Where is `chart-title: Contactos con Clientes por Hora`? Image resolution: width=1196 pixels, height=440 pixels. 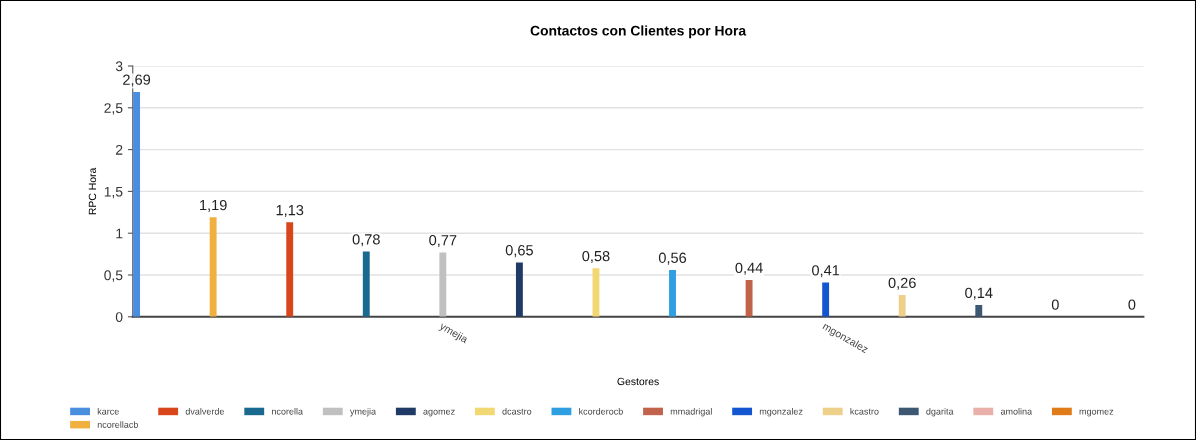
chart-title: Contactos con Clientes por Hora is located at coordinates (638, 32).